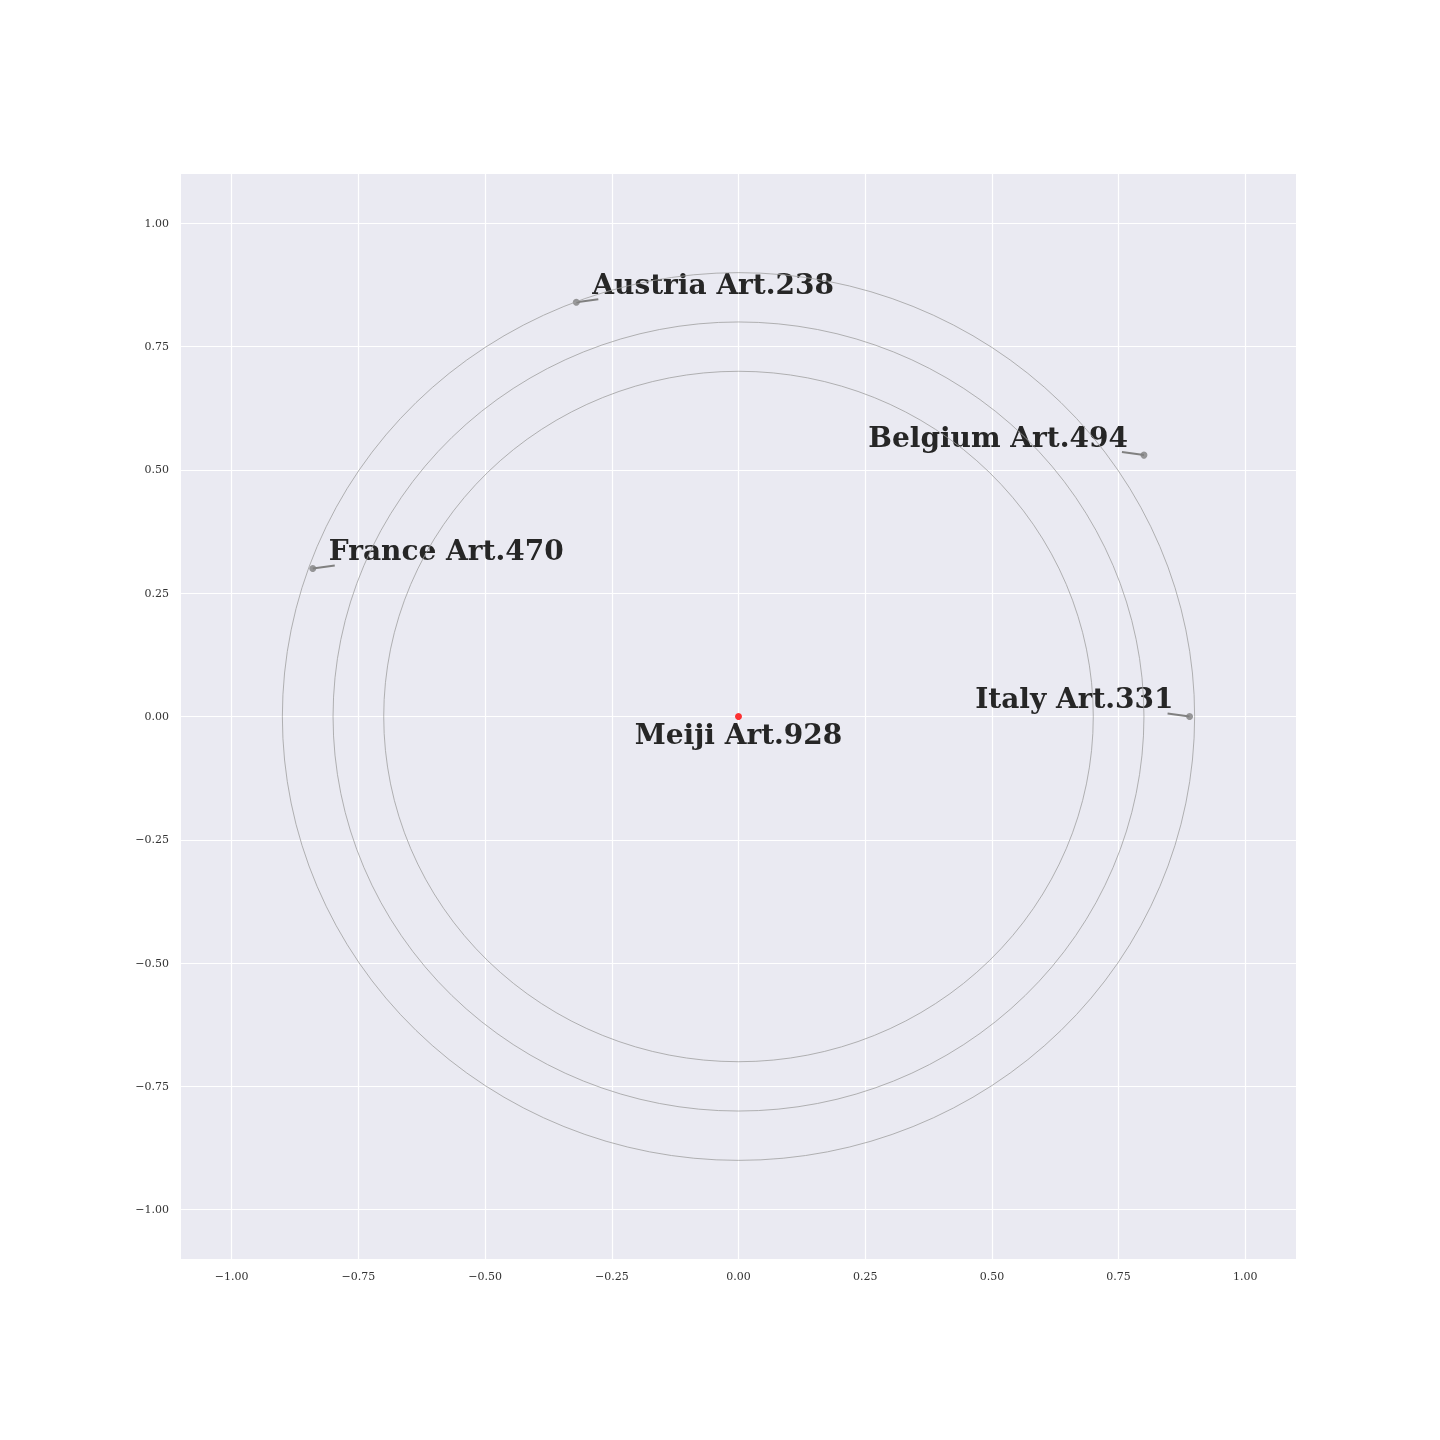  What do you see at coordinates (611, 1276) in the screenshot?
I see `x-tick-label: −0.25` at bounding box center [611, 1276].